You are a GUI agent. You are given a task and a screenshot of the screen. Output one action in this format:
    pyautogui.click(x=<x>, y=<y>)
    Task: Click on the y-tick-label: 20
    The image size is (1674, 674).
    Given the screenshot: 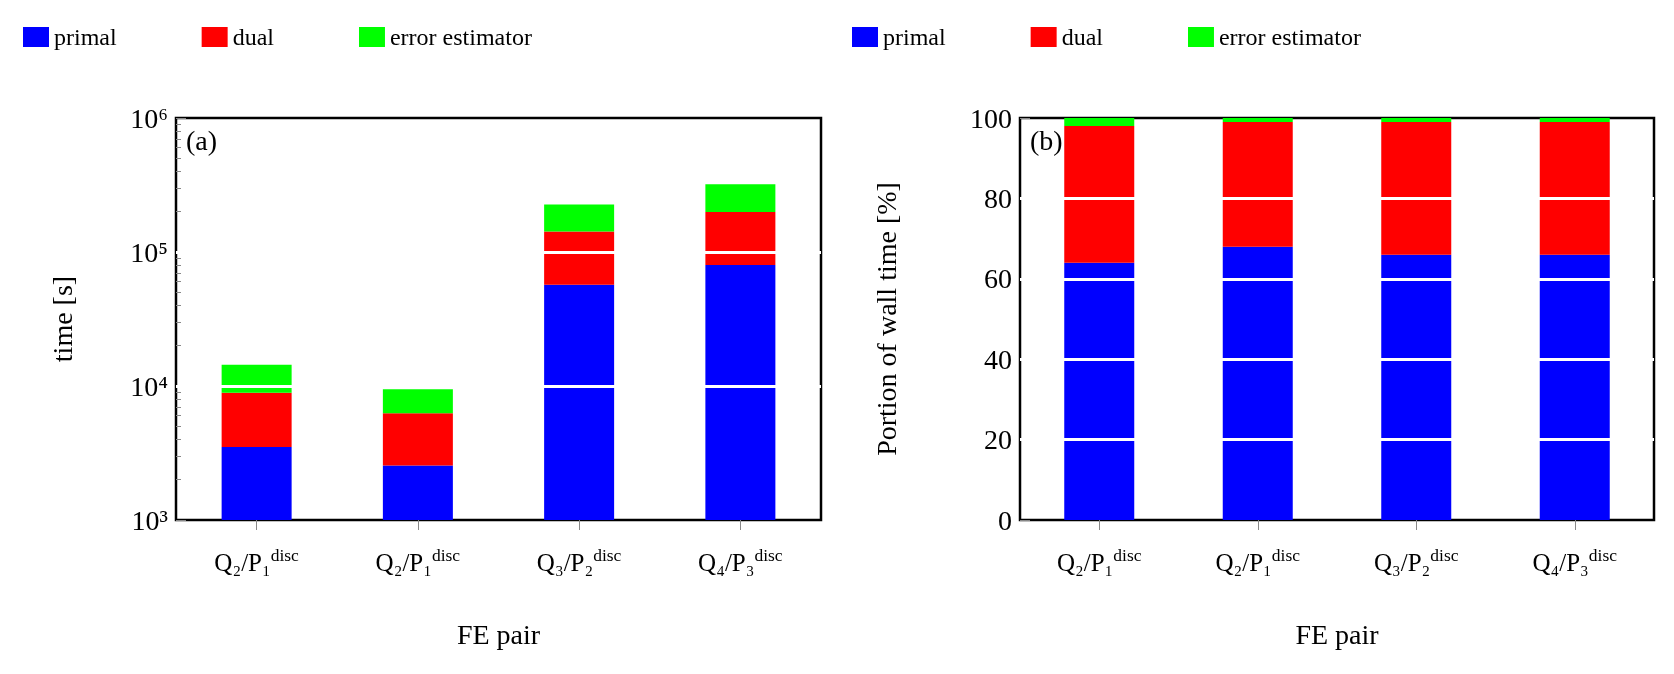 What is the action you would take?
    pyautogui.click(x=998, y=440)
    